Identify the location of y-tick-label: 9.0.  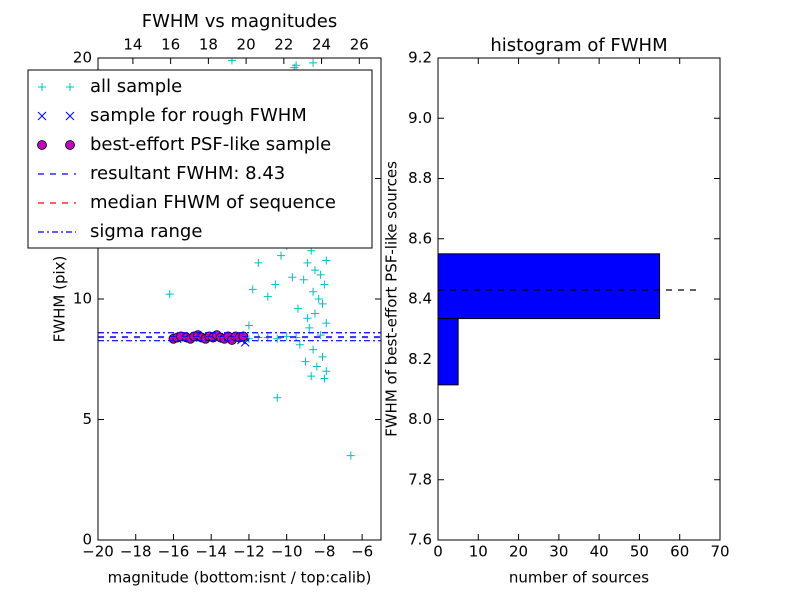
(420, 118).